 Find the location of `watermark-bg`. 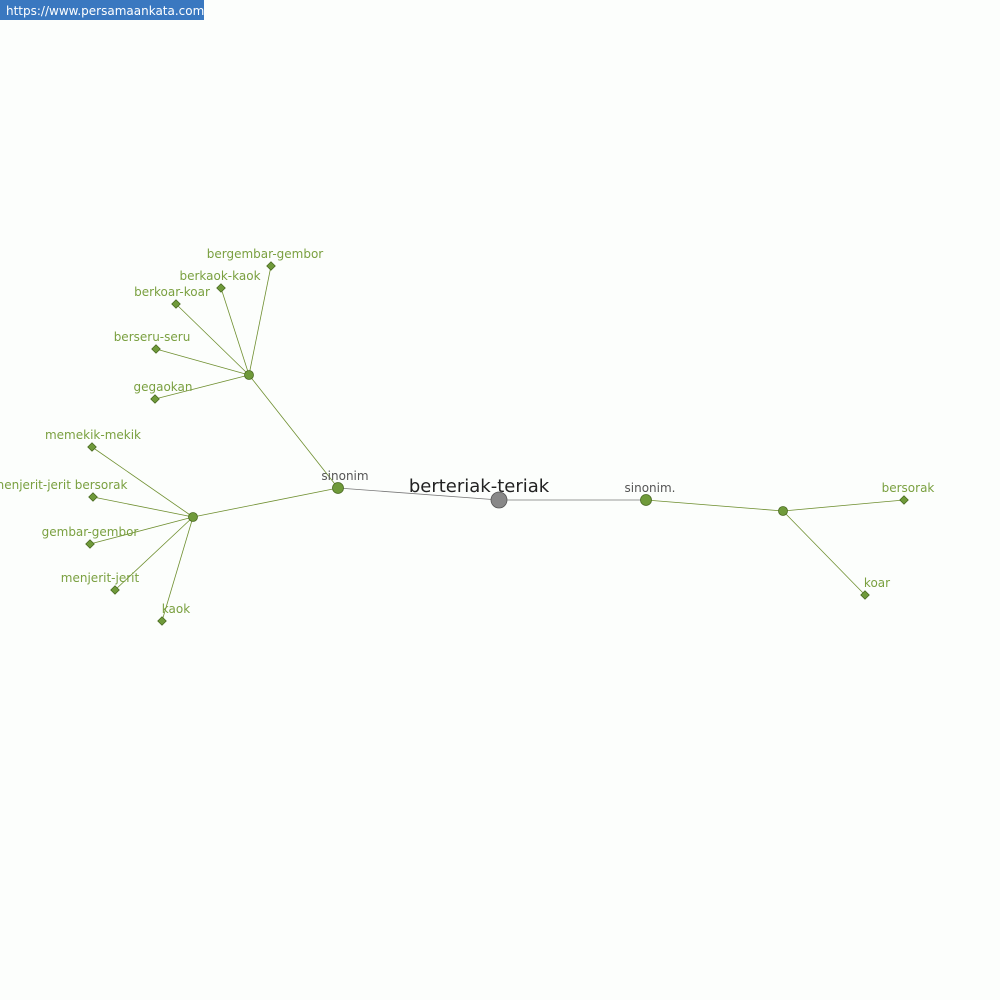

watermark-bg is located at coordinates (102, 10).